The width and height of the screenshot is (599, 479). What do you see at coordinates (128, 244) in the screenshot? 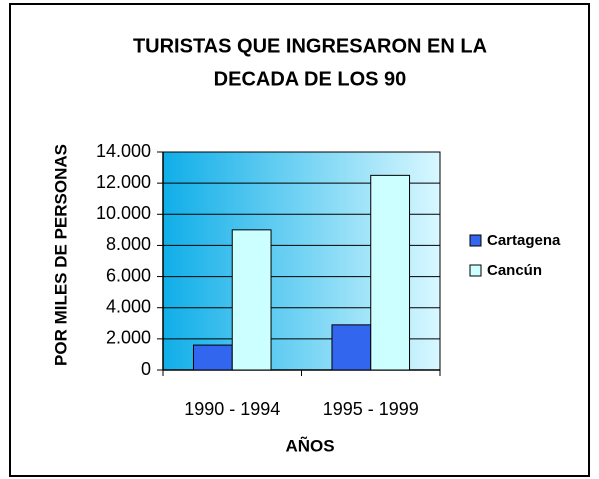
I see `y-tick-label: 8.000` at bounding box center [128, 244].